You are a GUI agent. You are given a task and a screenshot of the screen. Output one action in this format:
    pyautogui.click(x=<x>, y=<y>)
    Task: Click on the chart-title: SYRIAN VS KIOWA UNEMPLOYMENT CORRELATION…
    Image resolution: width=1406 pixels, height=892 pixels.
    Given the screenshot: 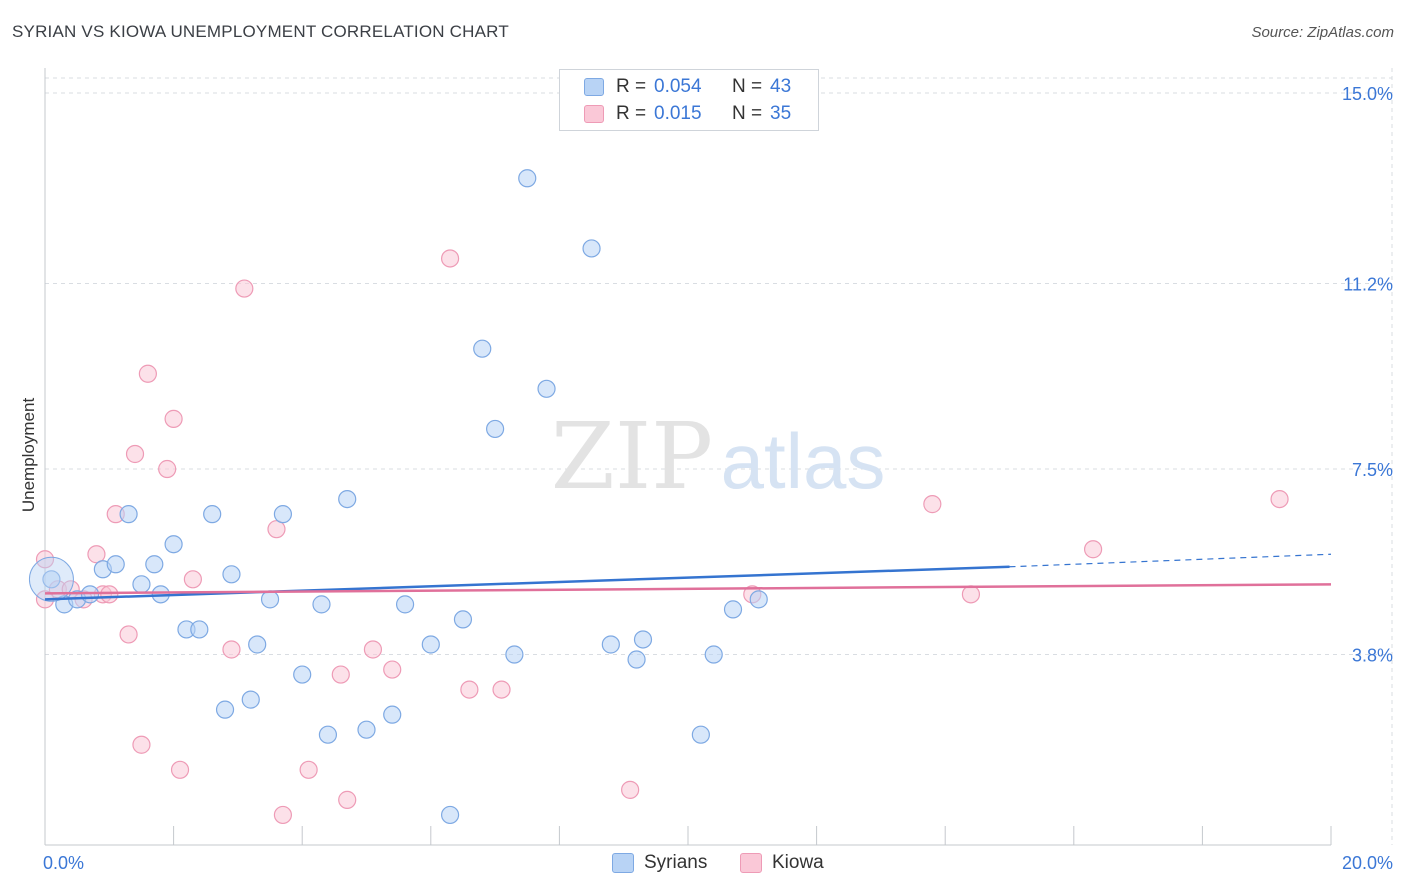 What is the action you would take?
    pyautogui.click(x=260, y=31)
    